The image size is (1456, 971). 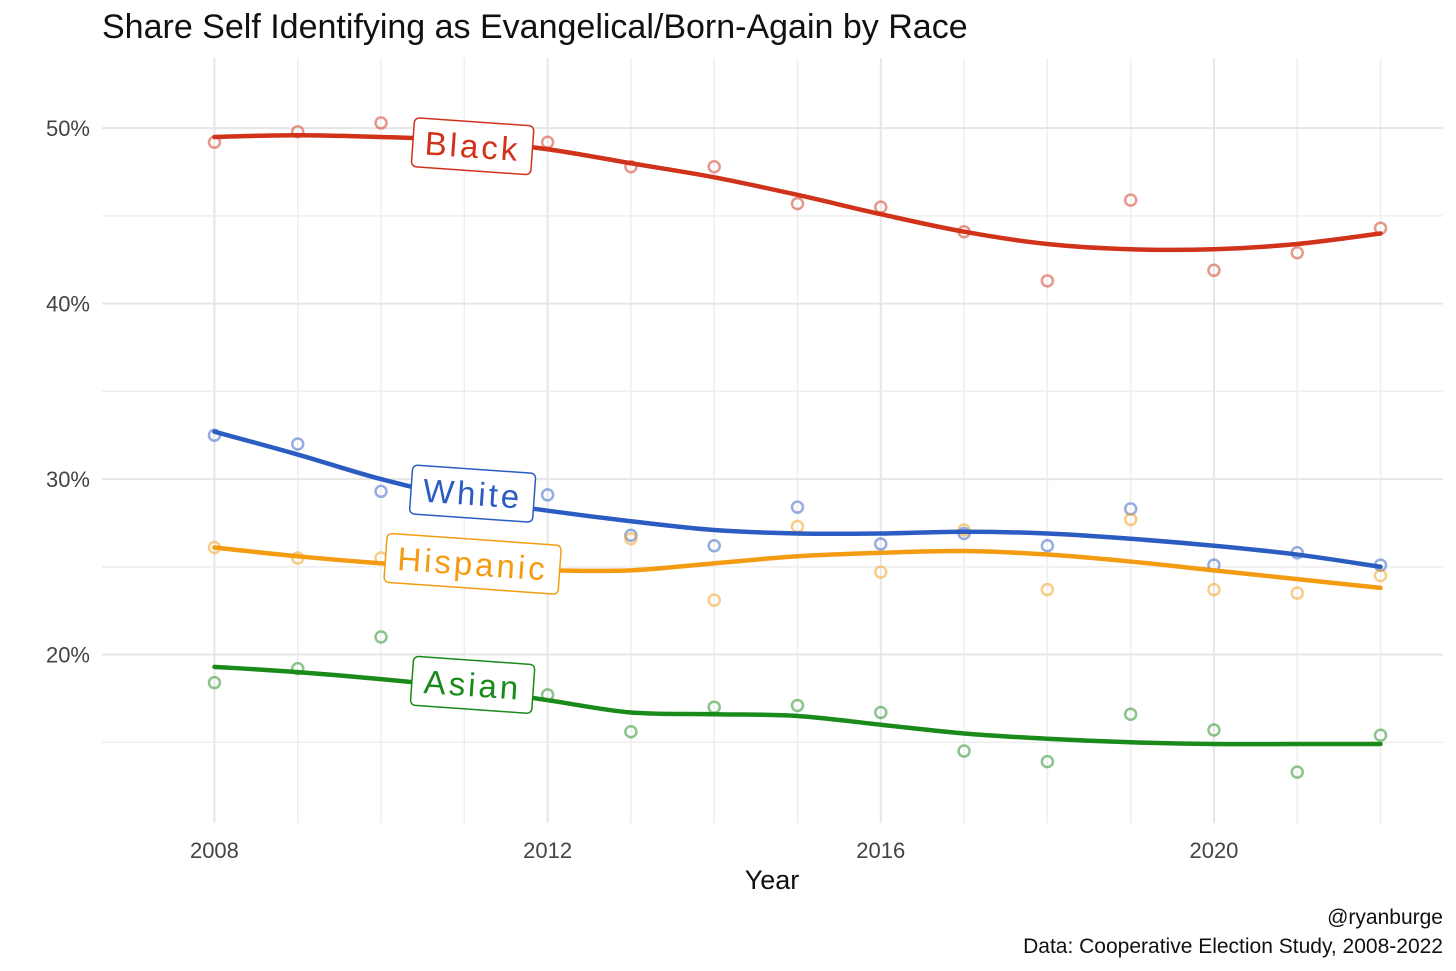 I want to click on y-tick-label: 20%, so click(x=68, y=655).